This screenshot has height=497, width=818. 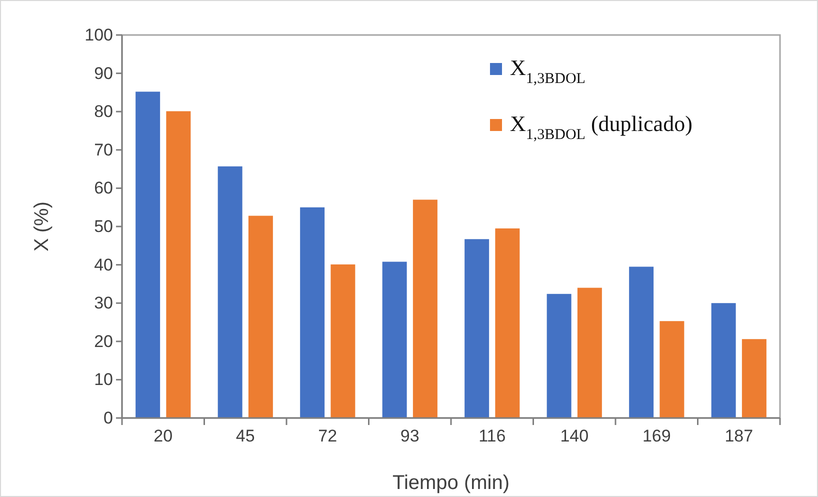 What do you see at coordinates (103, 150) in the screenshot?
I see `y-tick-label: 70` at bounding box center [103, 150].